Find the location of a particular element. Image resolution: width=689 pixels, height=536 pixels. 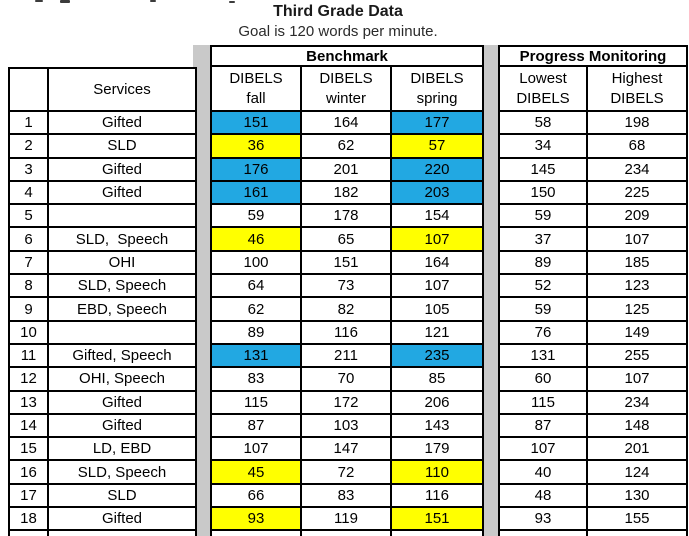

highest-dibels-cell: 125 is located at coordinates (637, 310).